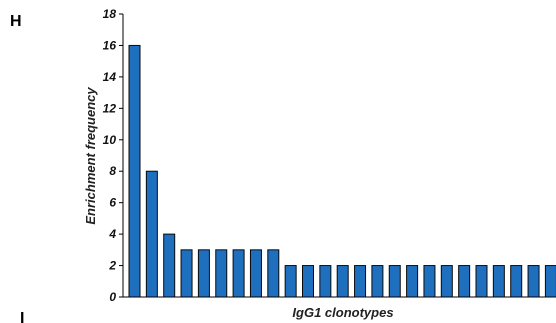  Describe the element at coordinates (113, 155) in the screenshot. I see `y-axis: 0 2 4 6 8 10 12 14 16 18` at that location.